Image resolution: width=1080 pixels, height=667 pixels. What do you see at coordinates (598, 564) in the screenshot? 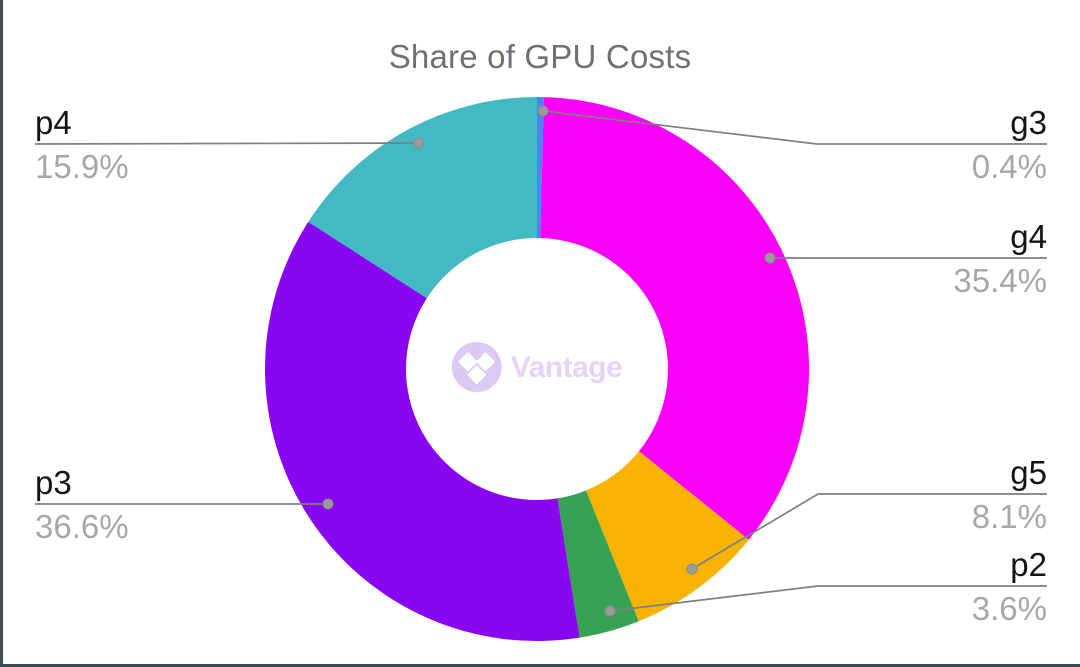
I see `slice-p2` at bounding box center [598, 564].